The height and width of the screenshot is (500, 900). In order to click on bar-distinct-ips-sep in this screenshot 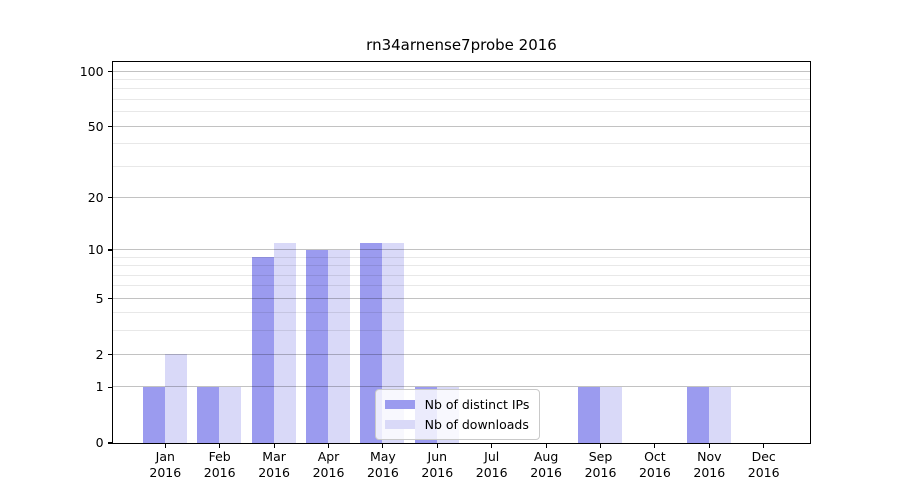, I will do `click(589, 414)`.